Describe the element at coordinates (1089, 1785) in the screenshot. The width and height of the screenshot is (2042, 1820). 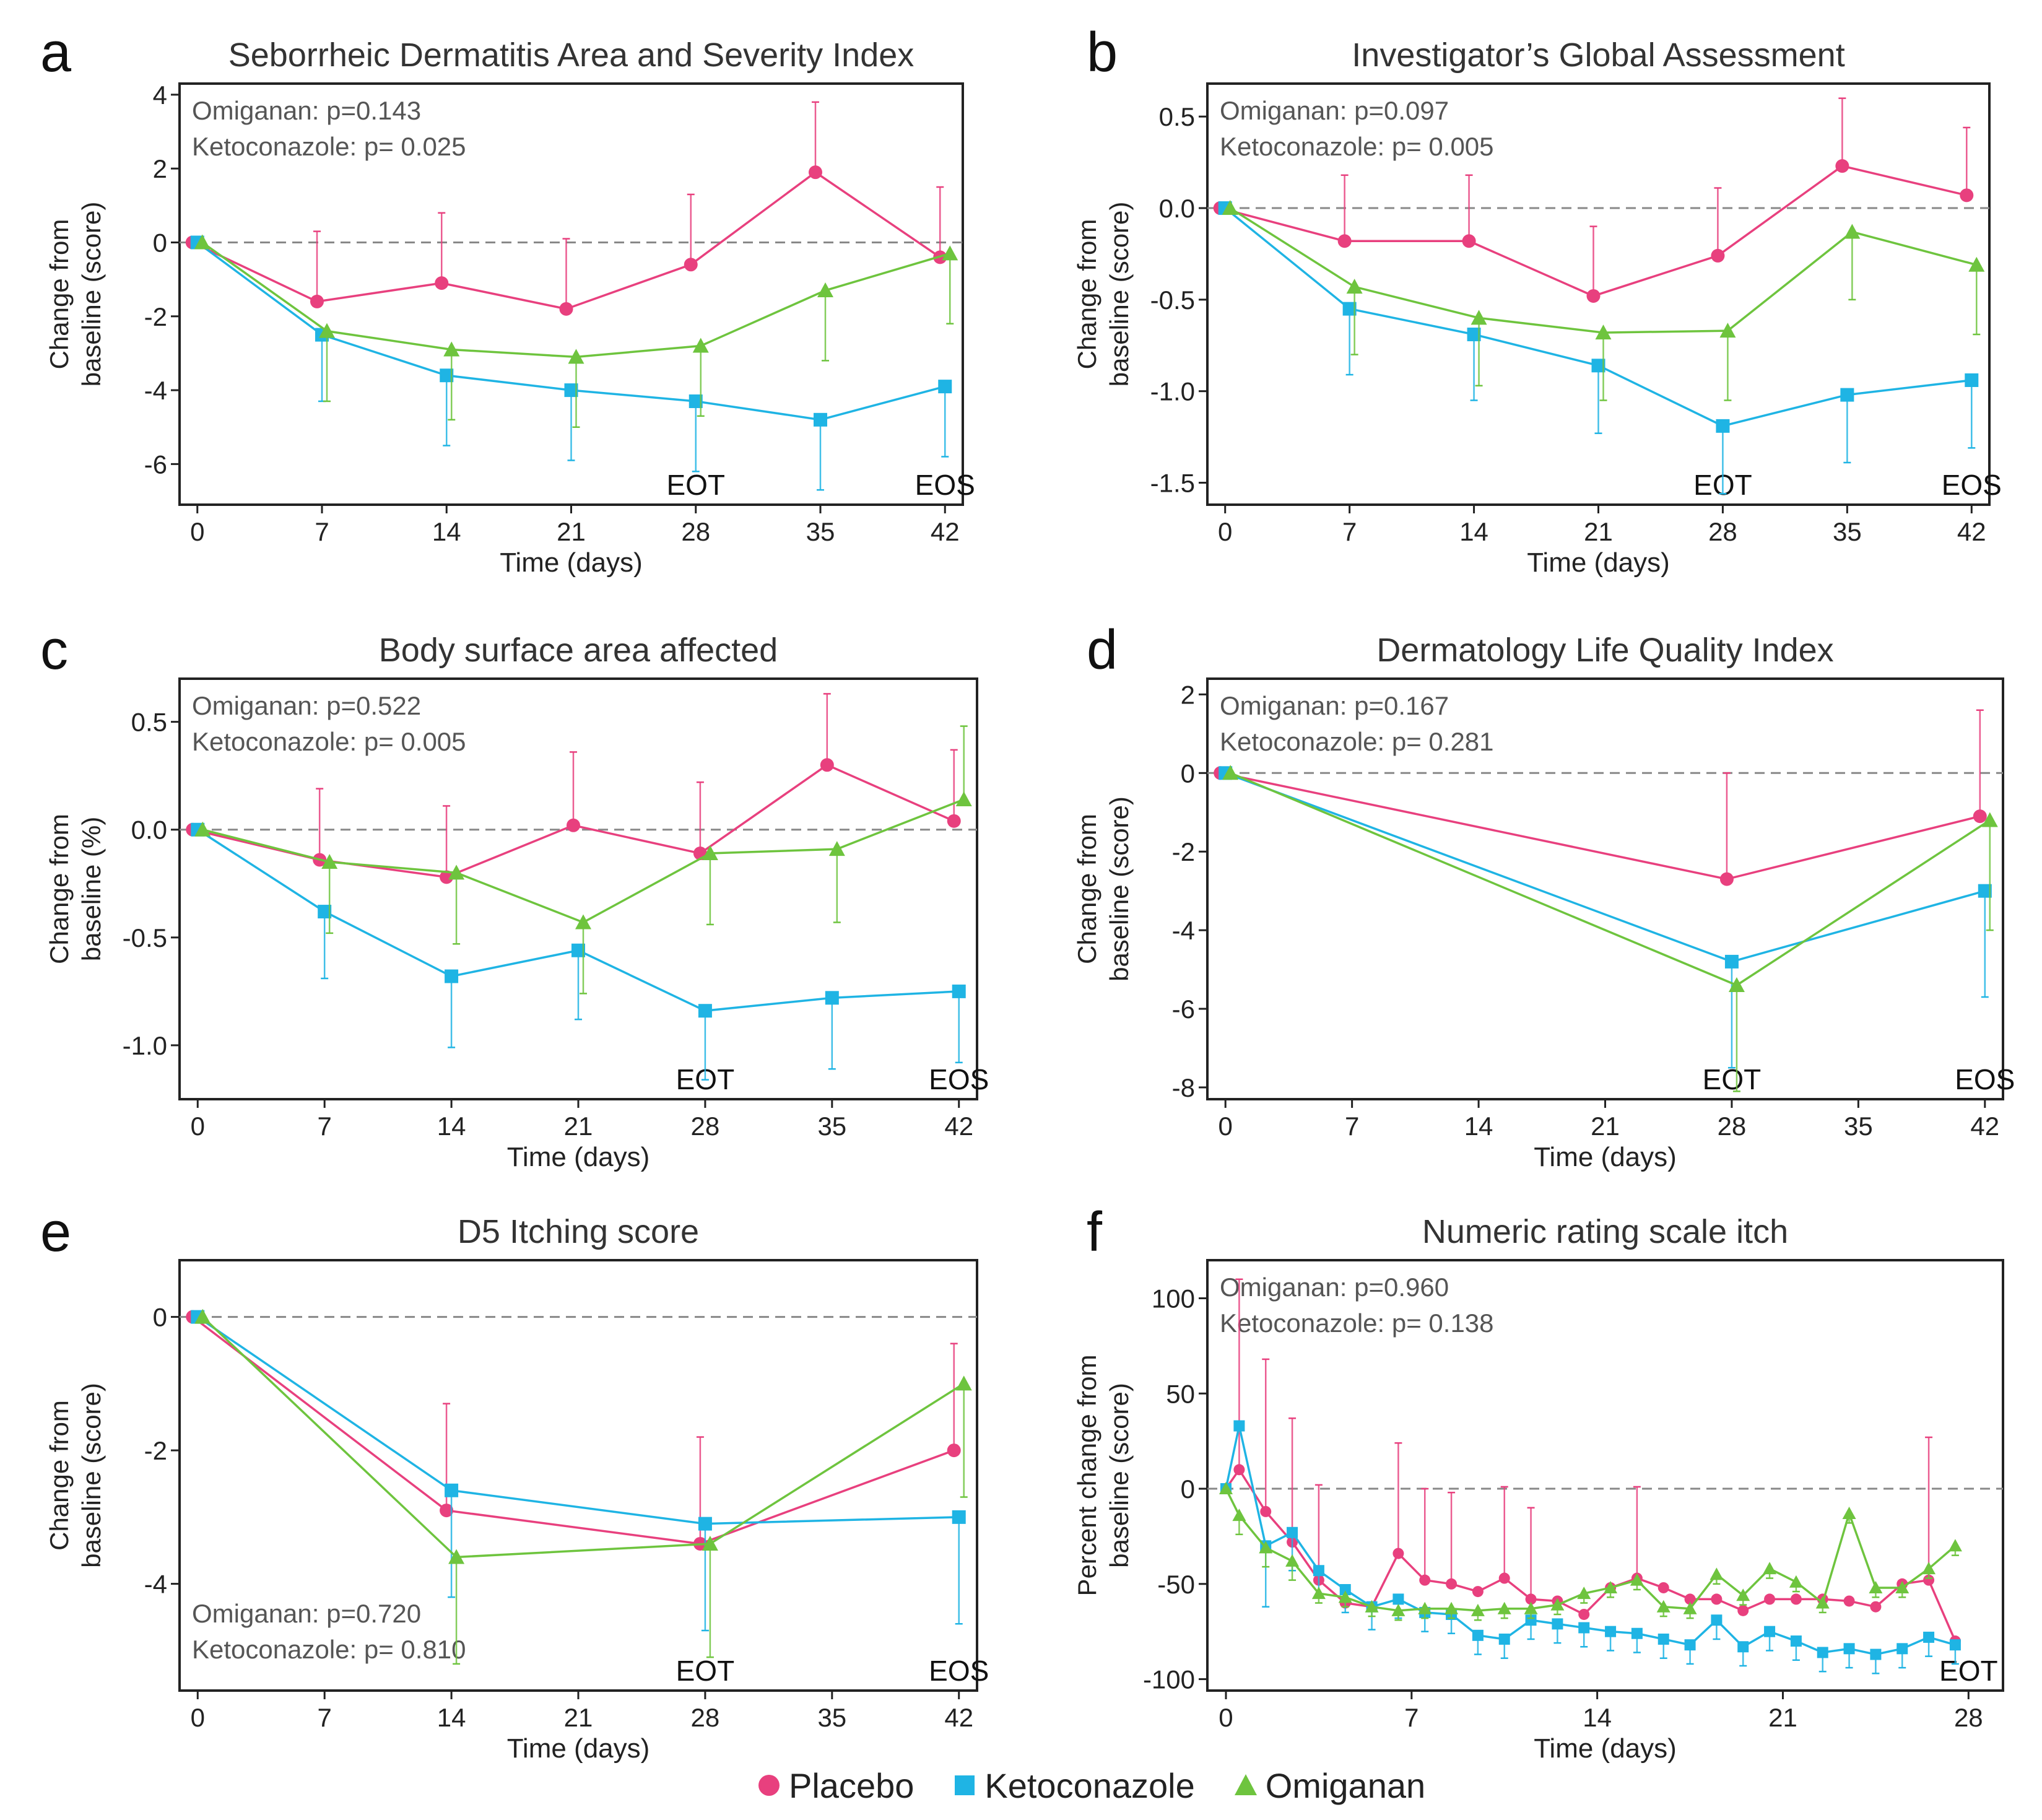
I see `legend-label-ketoconazole: Ketoconazole` at that location.